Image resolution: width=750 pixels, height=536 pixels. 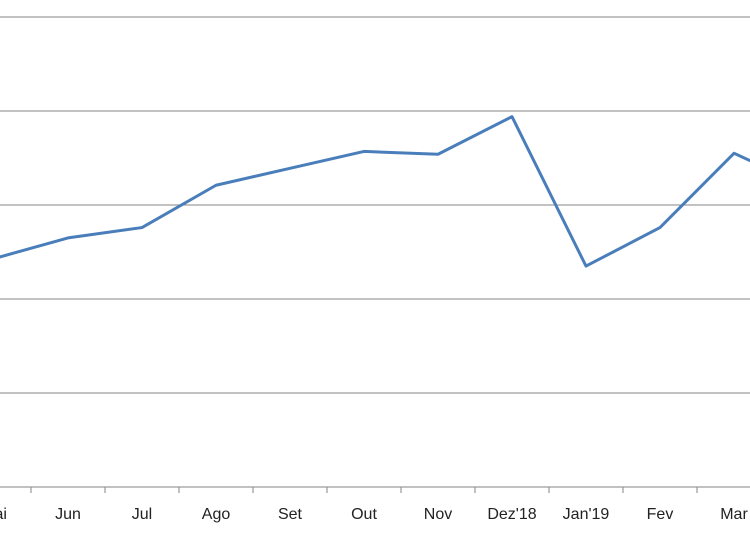 I want to click on x-tick-label: Nov, so click(x=438, y=514).